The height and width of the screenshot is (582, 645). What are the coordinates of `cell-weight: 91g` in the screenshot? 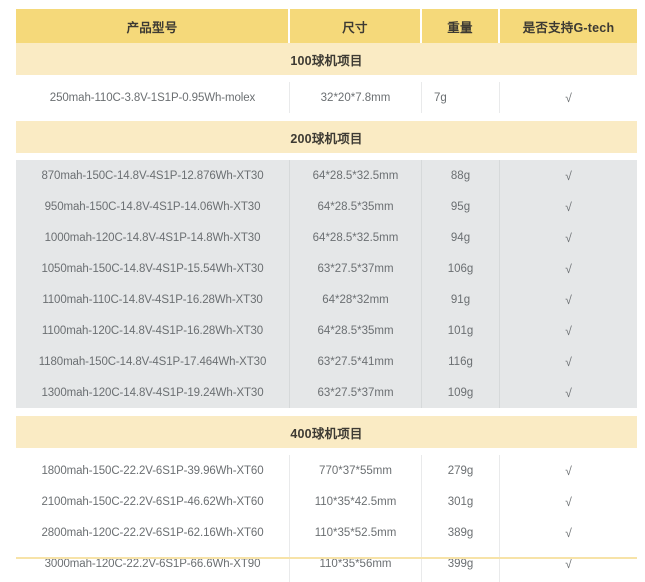 It's located at (461, 299).